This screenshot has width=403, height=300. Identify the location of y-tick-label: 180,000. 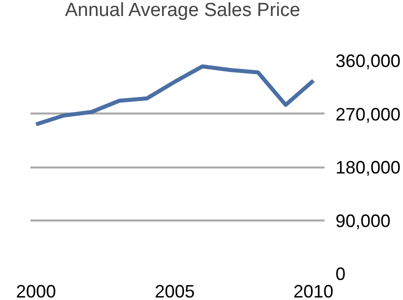
(368, 168).